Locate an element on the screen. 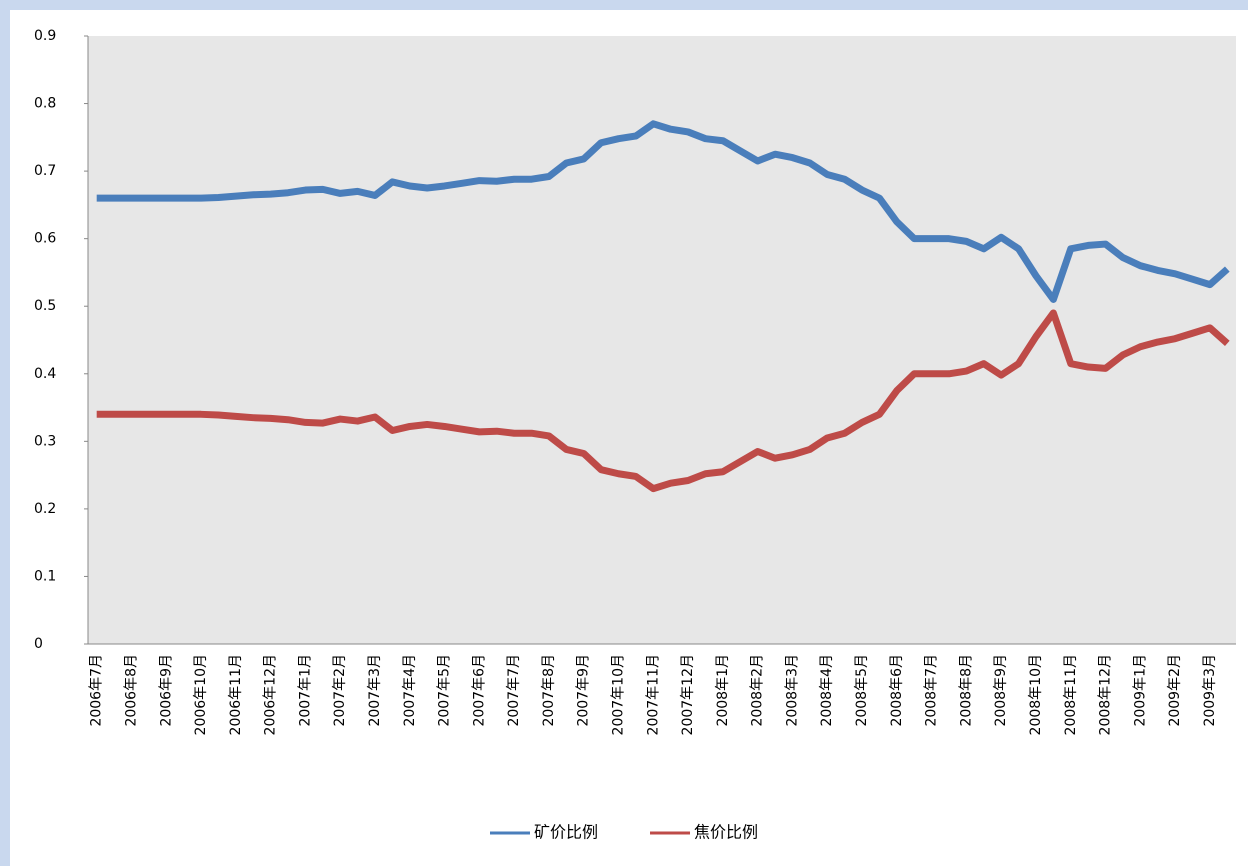 The height and width of the screenshot is (866, 1248). y-tick-label: 0.4 is located at coordinates (45, 374).